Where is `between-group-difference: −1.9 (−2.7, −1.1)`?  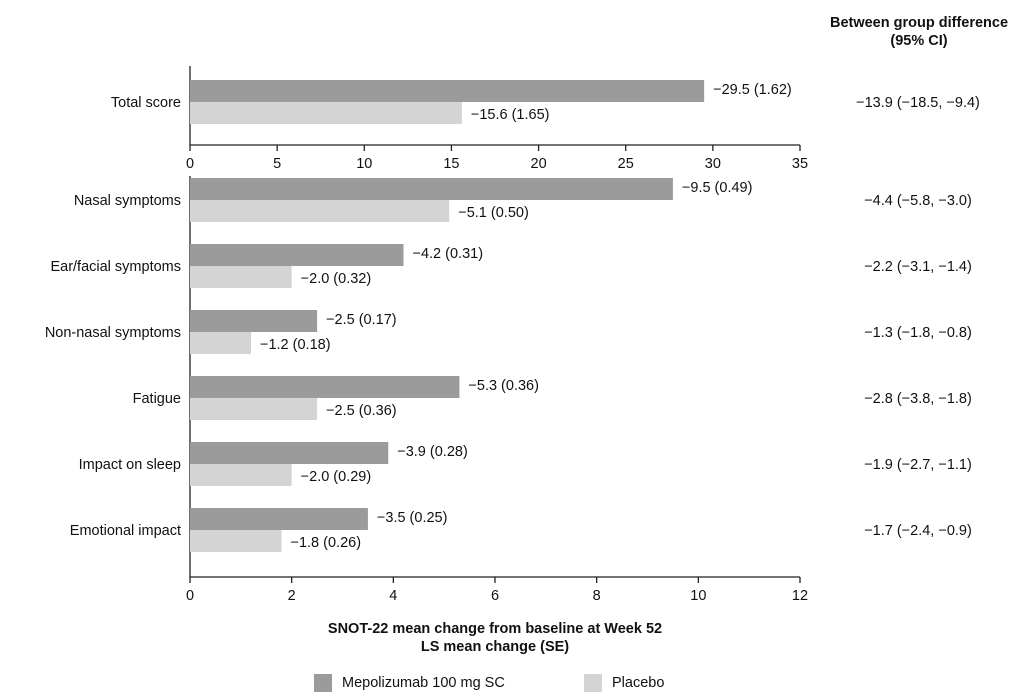 between-group-difference: −1.9 (−2.7, −1.1) is located at coordinates (918, 465).